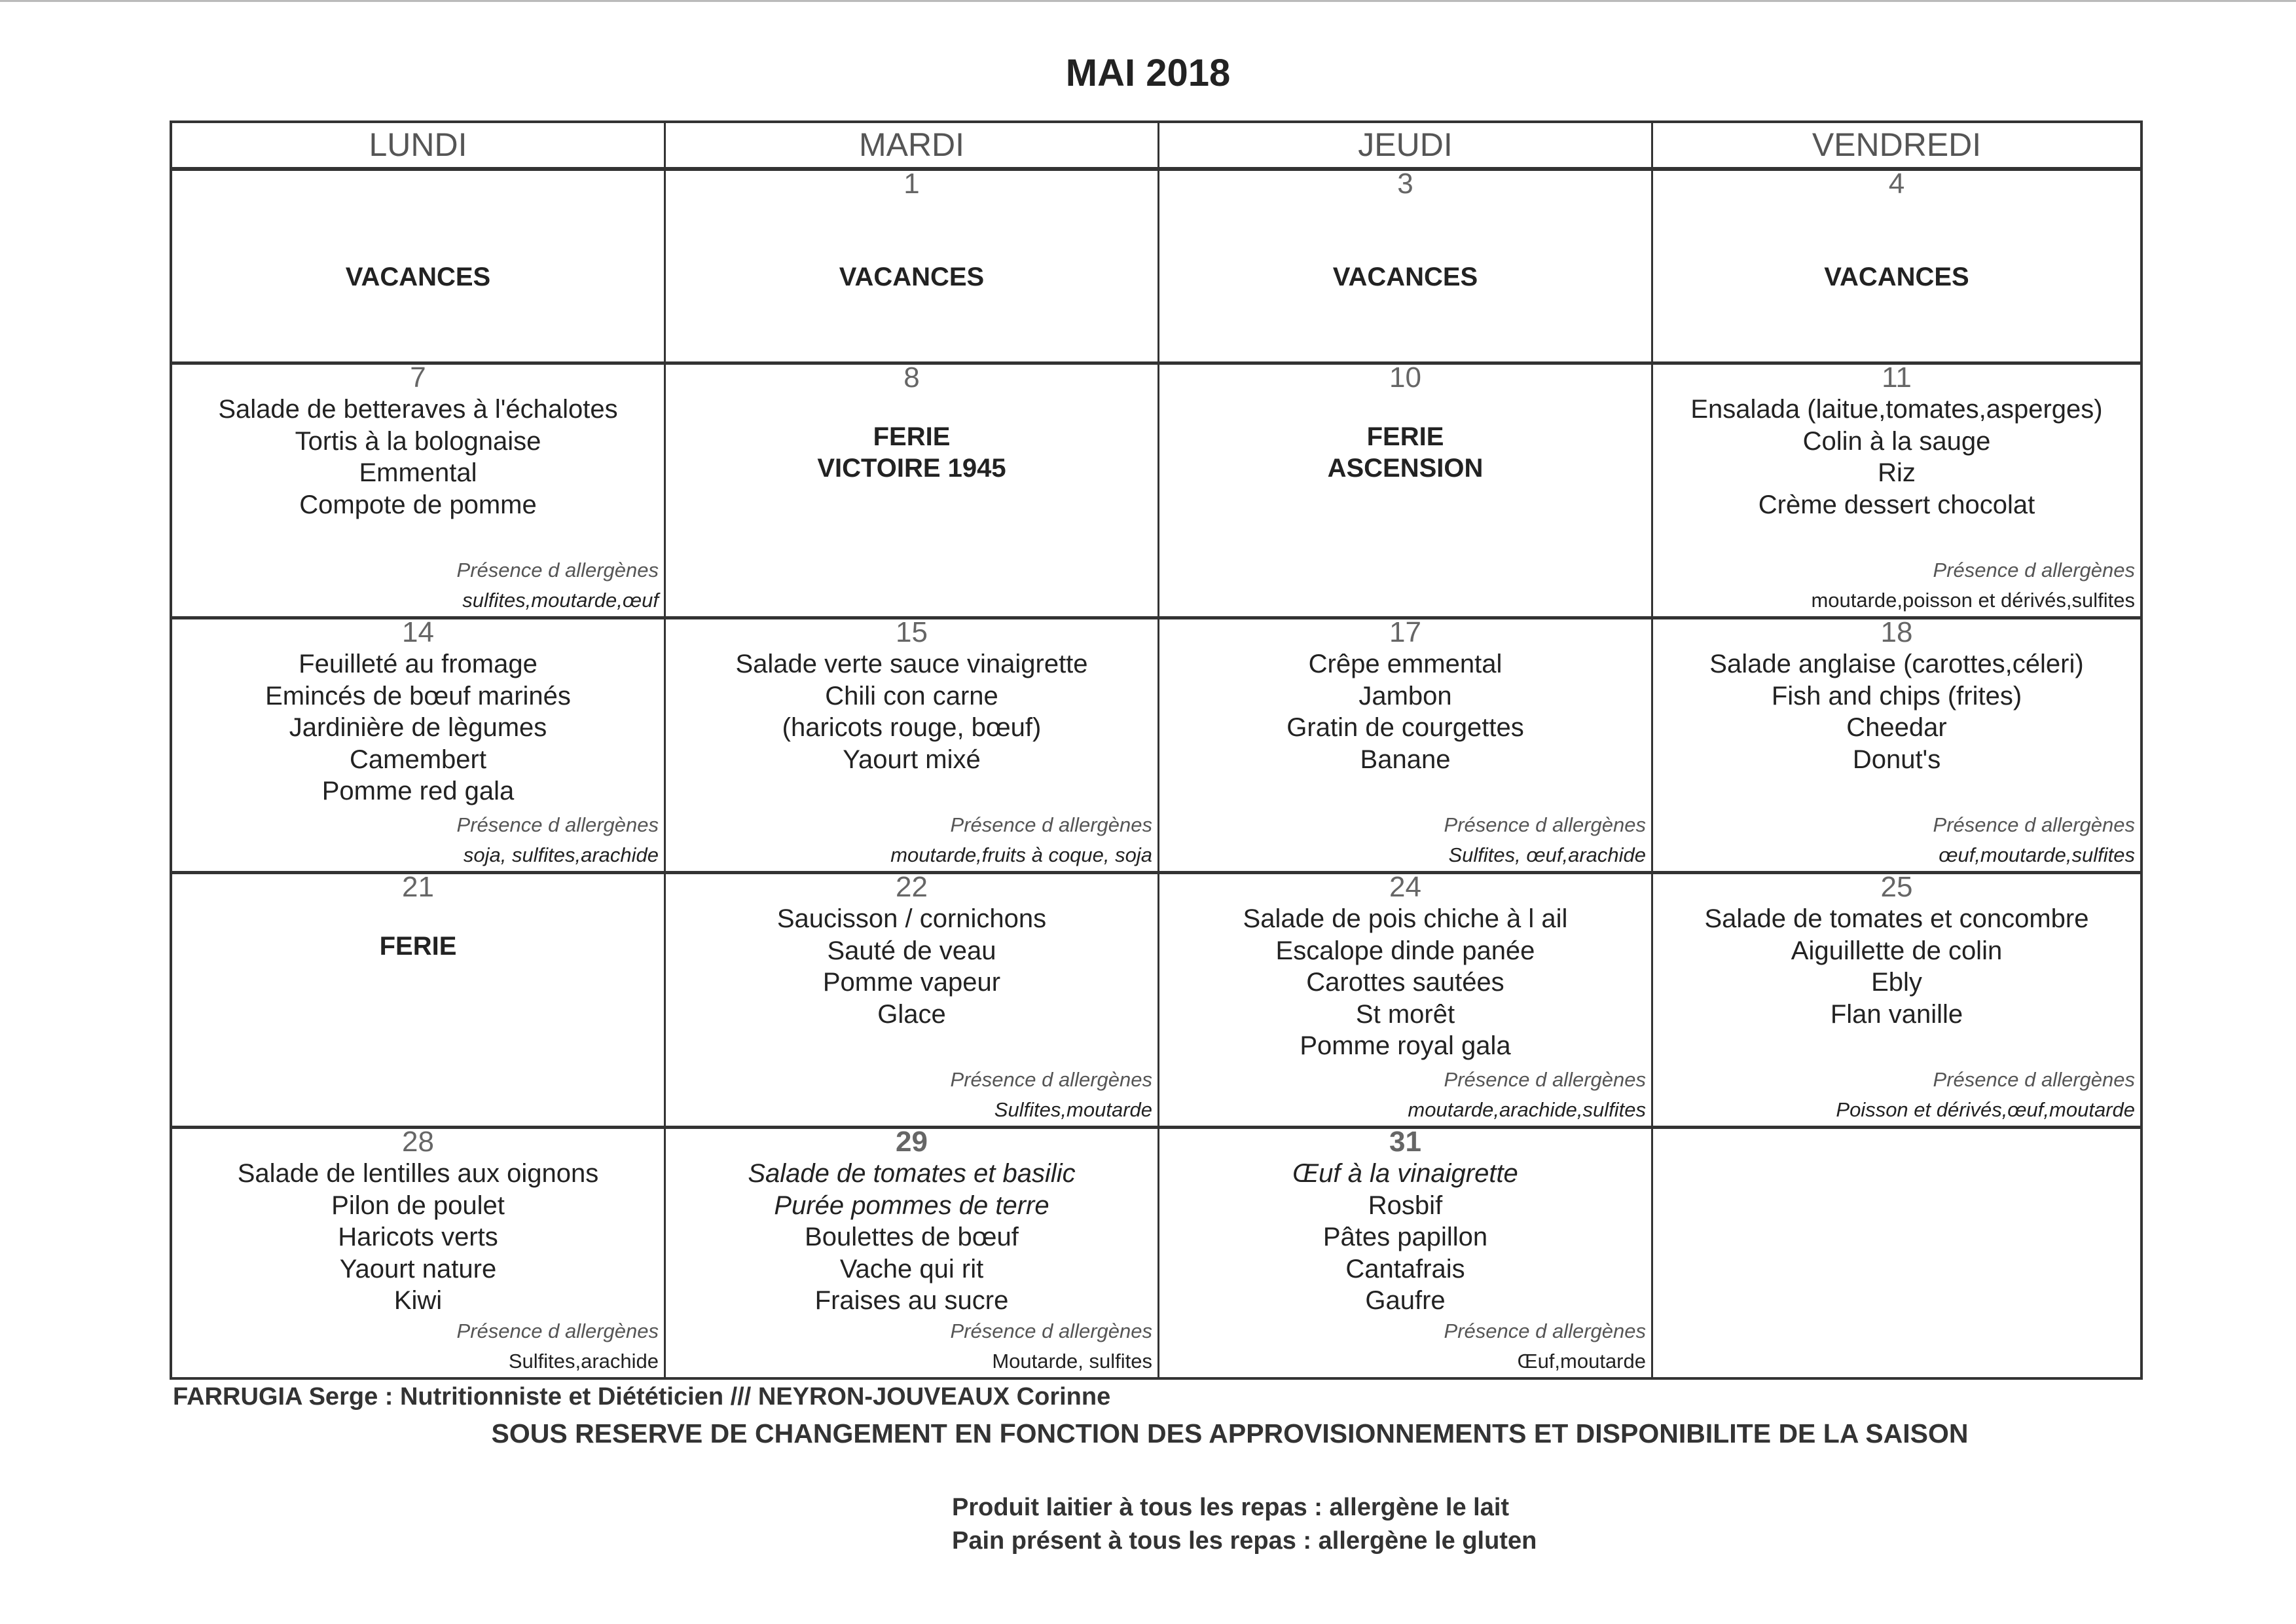 Image resolution: width=2296 pixels, height=1624 pixels. I want to click on menu-item: Jambon, so click(1405, 695).